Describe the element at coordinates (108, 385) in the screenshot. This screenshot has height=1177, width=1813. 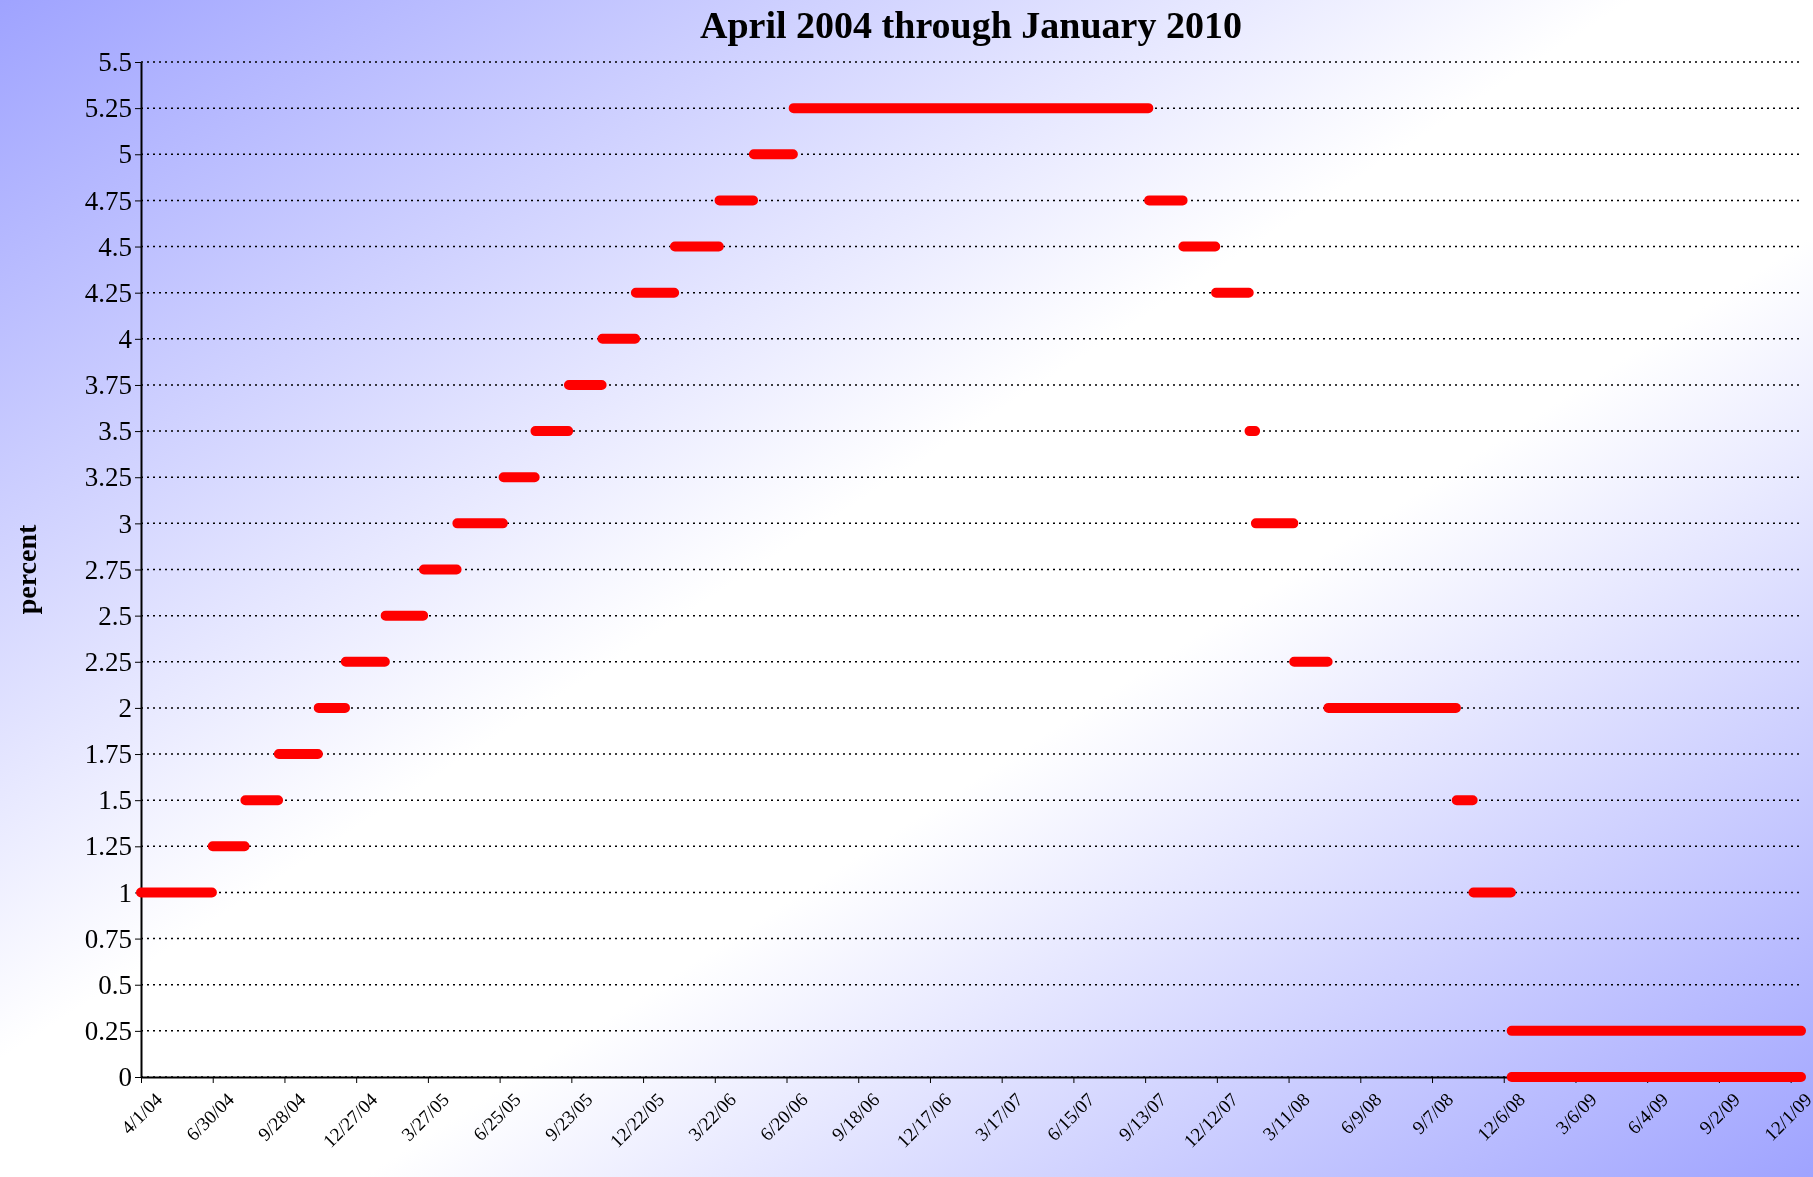
I see `y-tick-label: 3.75` at that location.